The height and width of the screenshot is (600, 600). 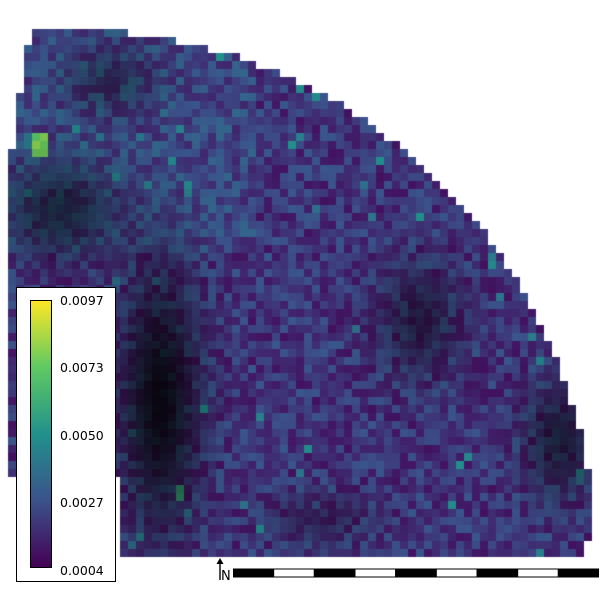 I want to click on colorbar-tick-3: 0.0050, so click(x=82, y=435).